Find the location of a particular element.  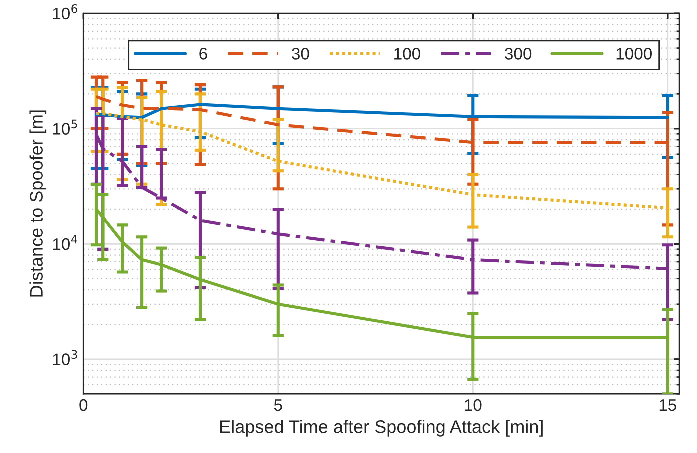

y-tick-label: 10$^{5}$ is located at coordinates (65, 127).